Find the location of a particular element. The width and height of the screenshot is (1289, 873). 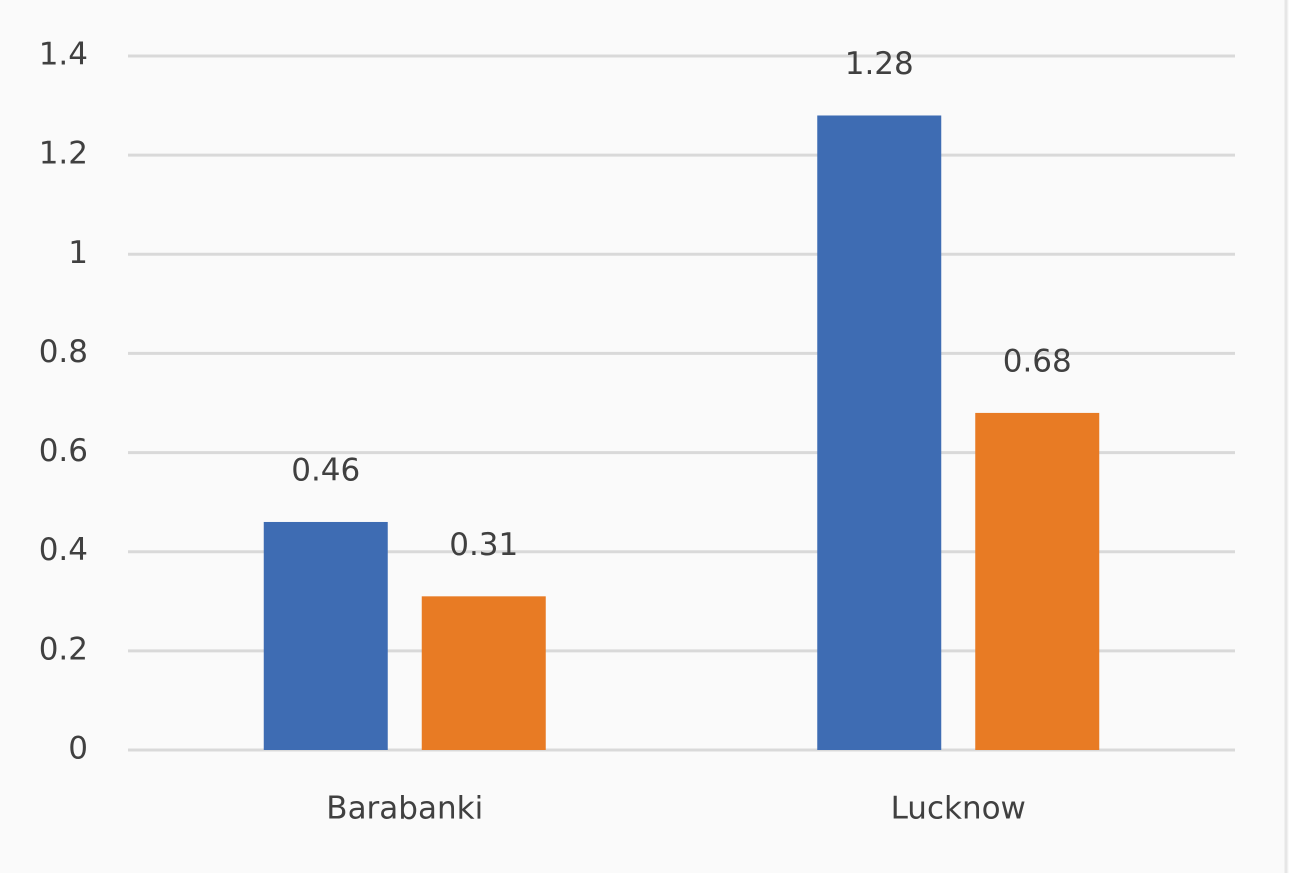

y-tick-label: 1 is located at coordinates (78, 253).